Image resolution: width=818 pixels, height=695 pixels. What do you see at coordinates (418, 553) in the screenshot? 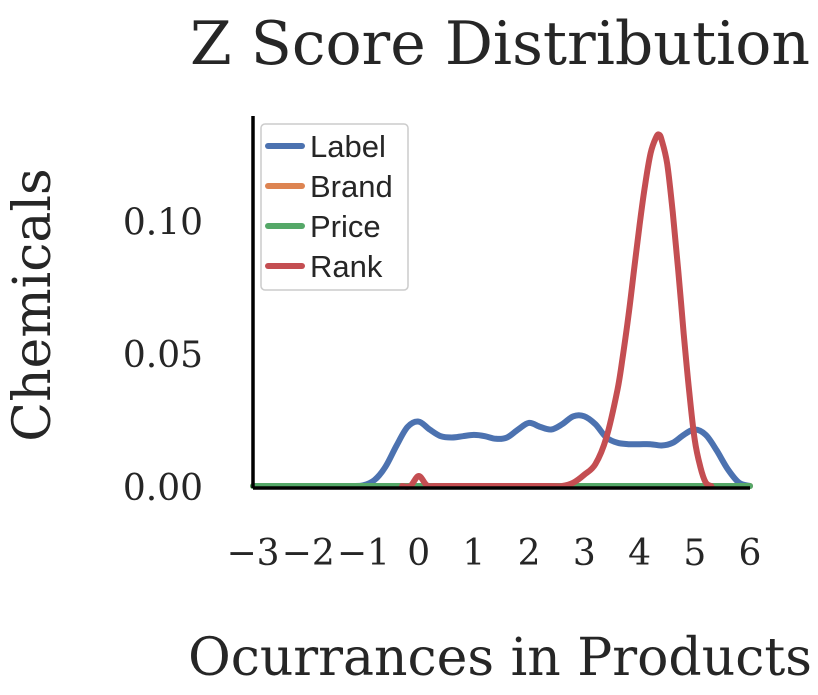
I see `x-tick-label: 0` at bounding box center [418, 553].